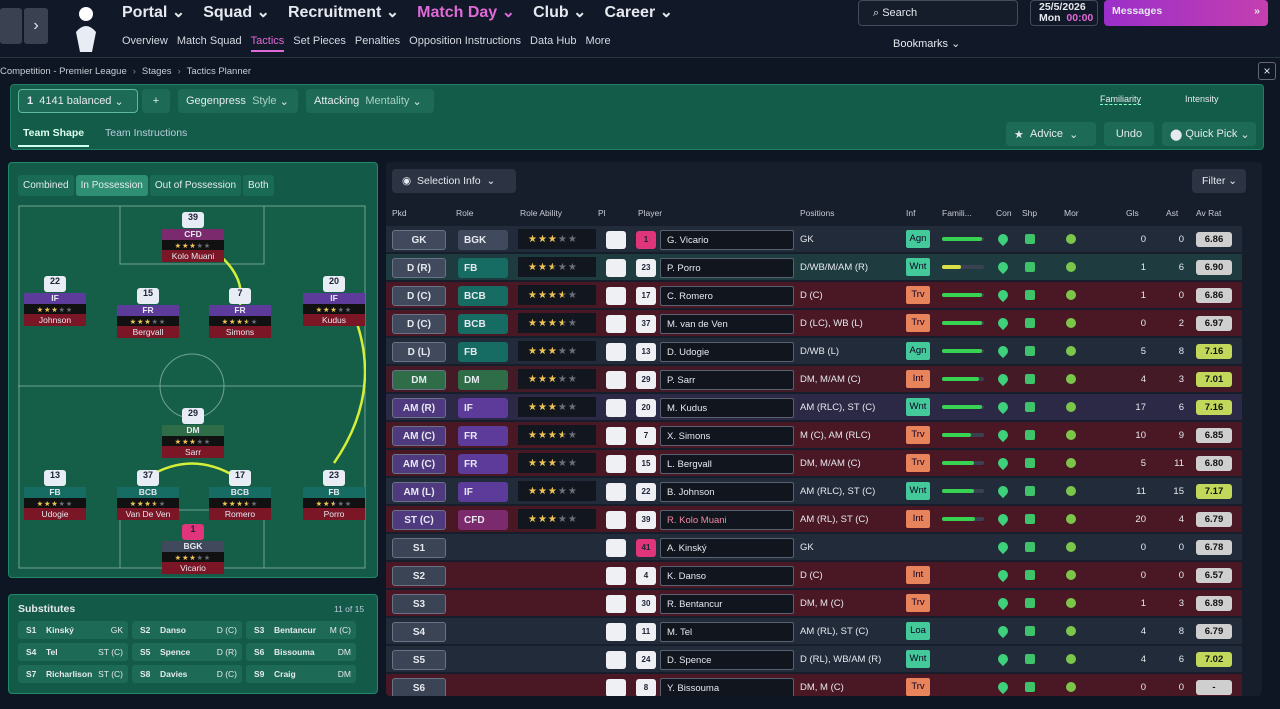 The width and height of the screenshot is (1280, 709). What do you see at coordinates (236, 12) in the screenshot?
I see `nav-item: Squad ⌄` at bounding box center [236, 12].